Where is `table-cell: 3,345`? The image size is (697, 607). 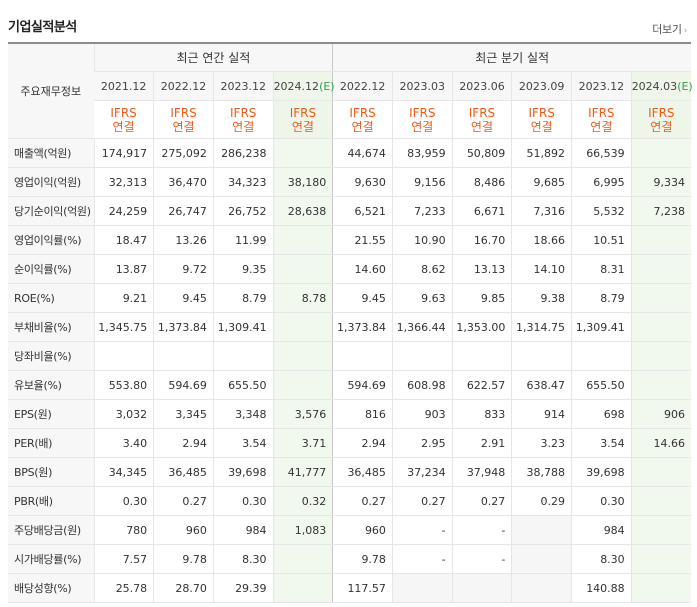 table-cell: 3,345 is located at coordinates (183, 414).